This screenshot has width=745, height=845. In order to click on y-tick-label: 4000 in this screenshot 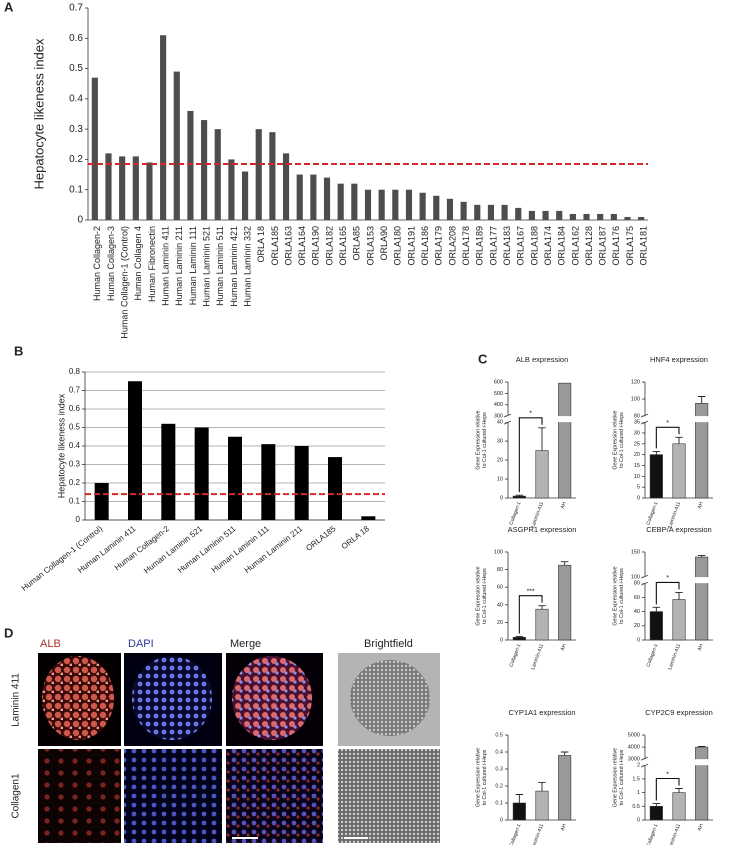, I will do `click(634, 748)`.